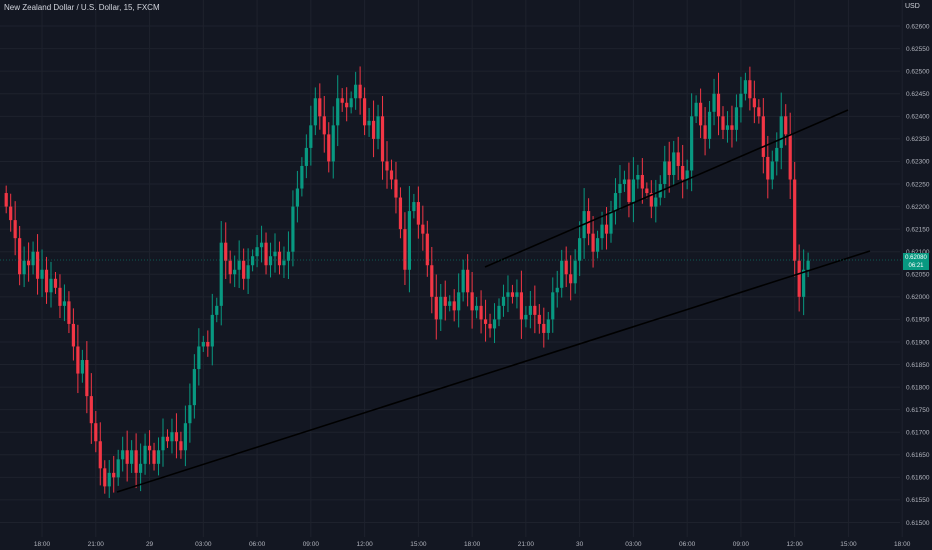  What do you see at coordinates (257, 544) in the screenshot?
I see `time-tick-label: 06:00` at bounding box center [257, 544].